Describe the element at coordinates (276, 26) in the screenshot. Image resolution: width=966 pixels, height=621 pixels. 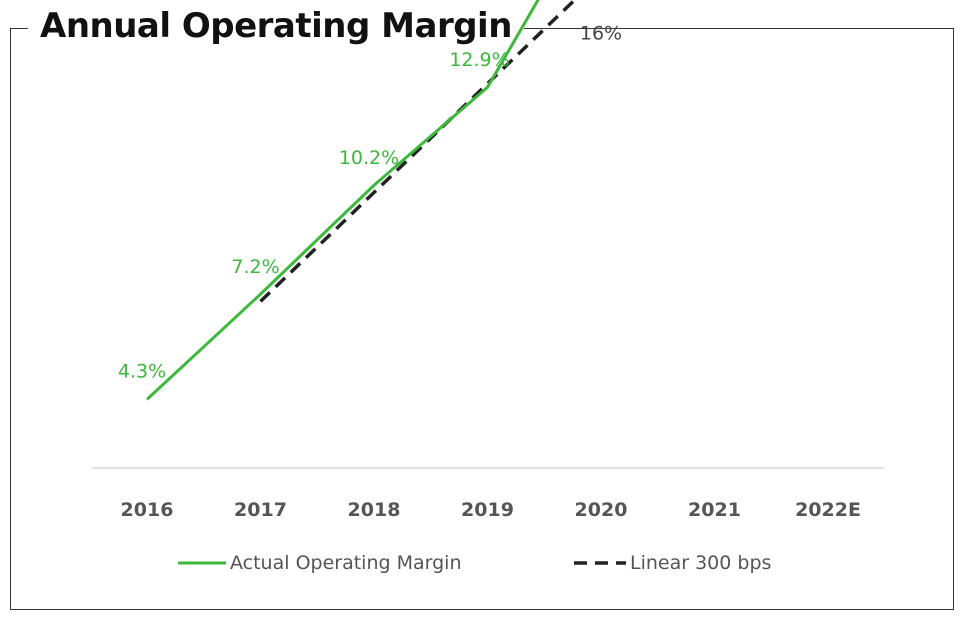
I see `chart-title: Annual Operating Margin` at that location.